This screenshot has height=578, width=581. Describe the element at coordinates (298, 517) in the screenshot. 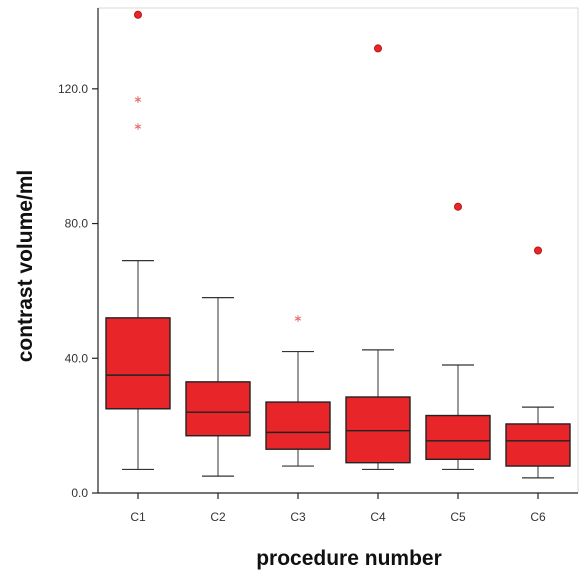

I see `x-tick-label: C3` at that location.